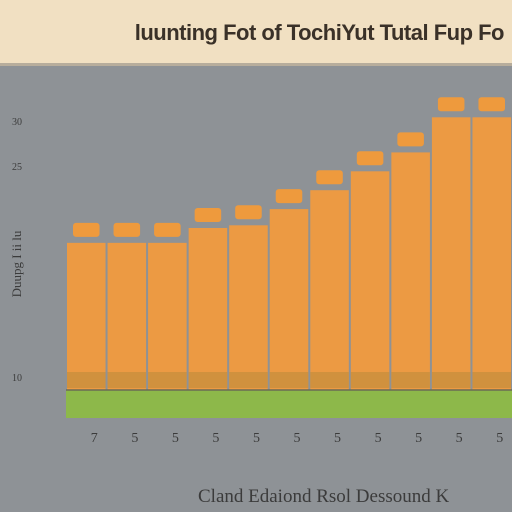  I want to click on x-tick-label: 7, so click(94, 438).